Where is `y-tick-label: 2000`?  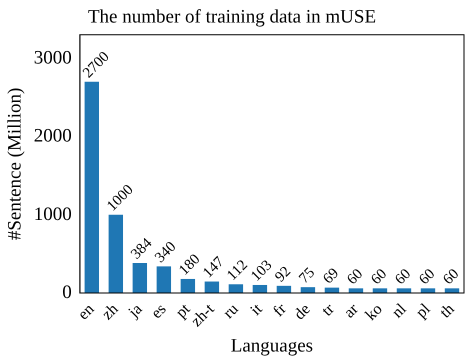 y-tick-label: 2000 is located at coordinates (53, 136).